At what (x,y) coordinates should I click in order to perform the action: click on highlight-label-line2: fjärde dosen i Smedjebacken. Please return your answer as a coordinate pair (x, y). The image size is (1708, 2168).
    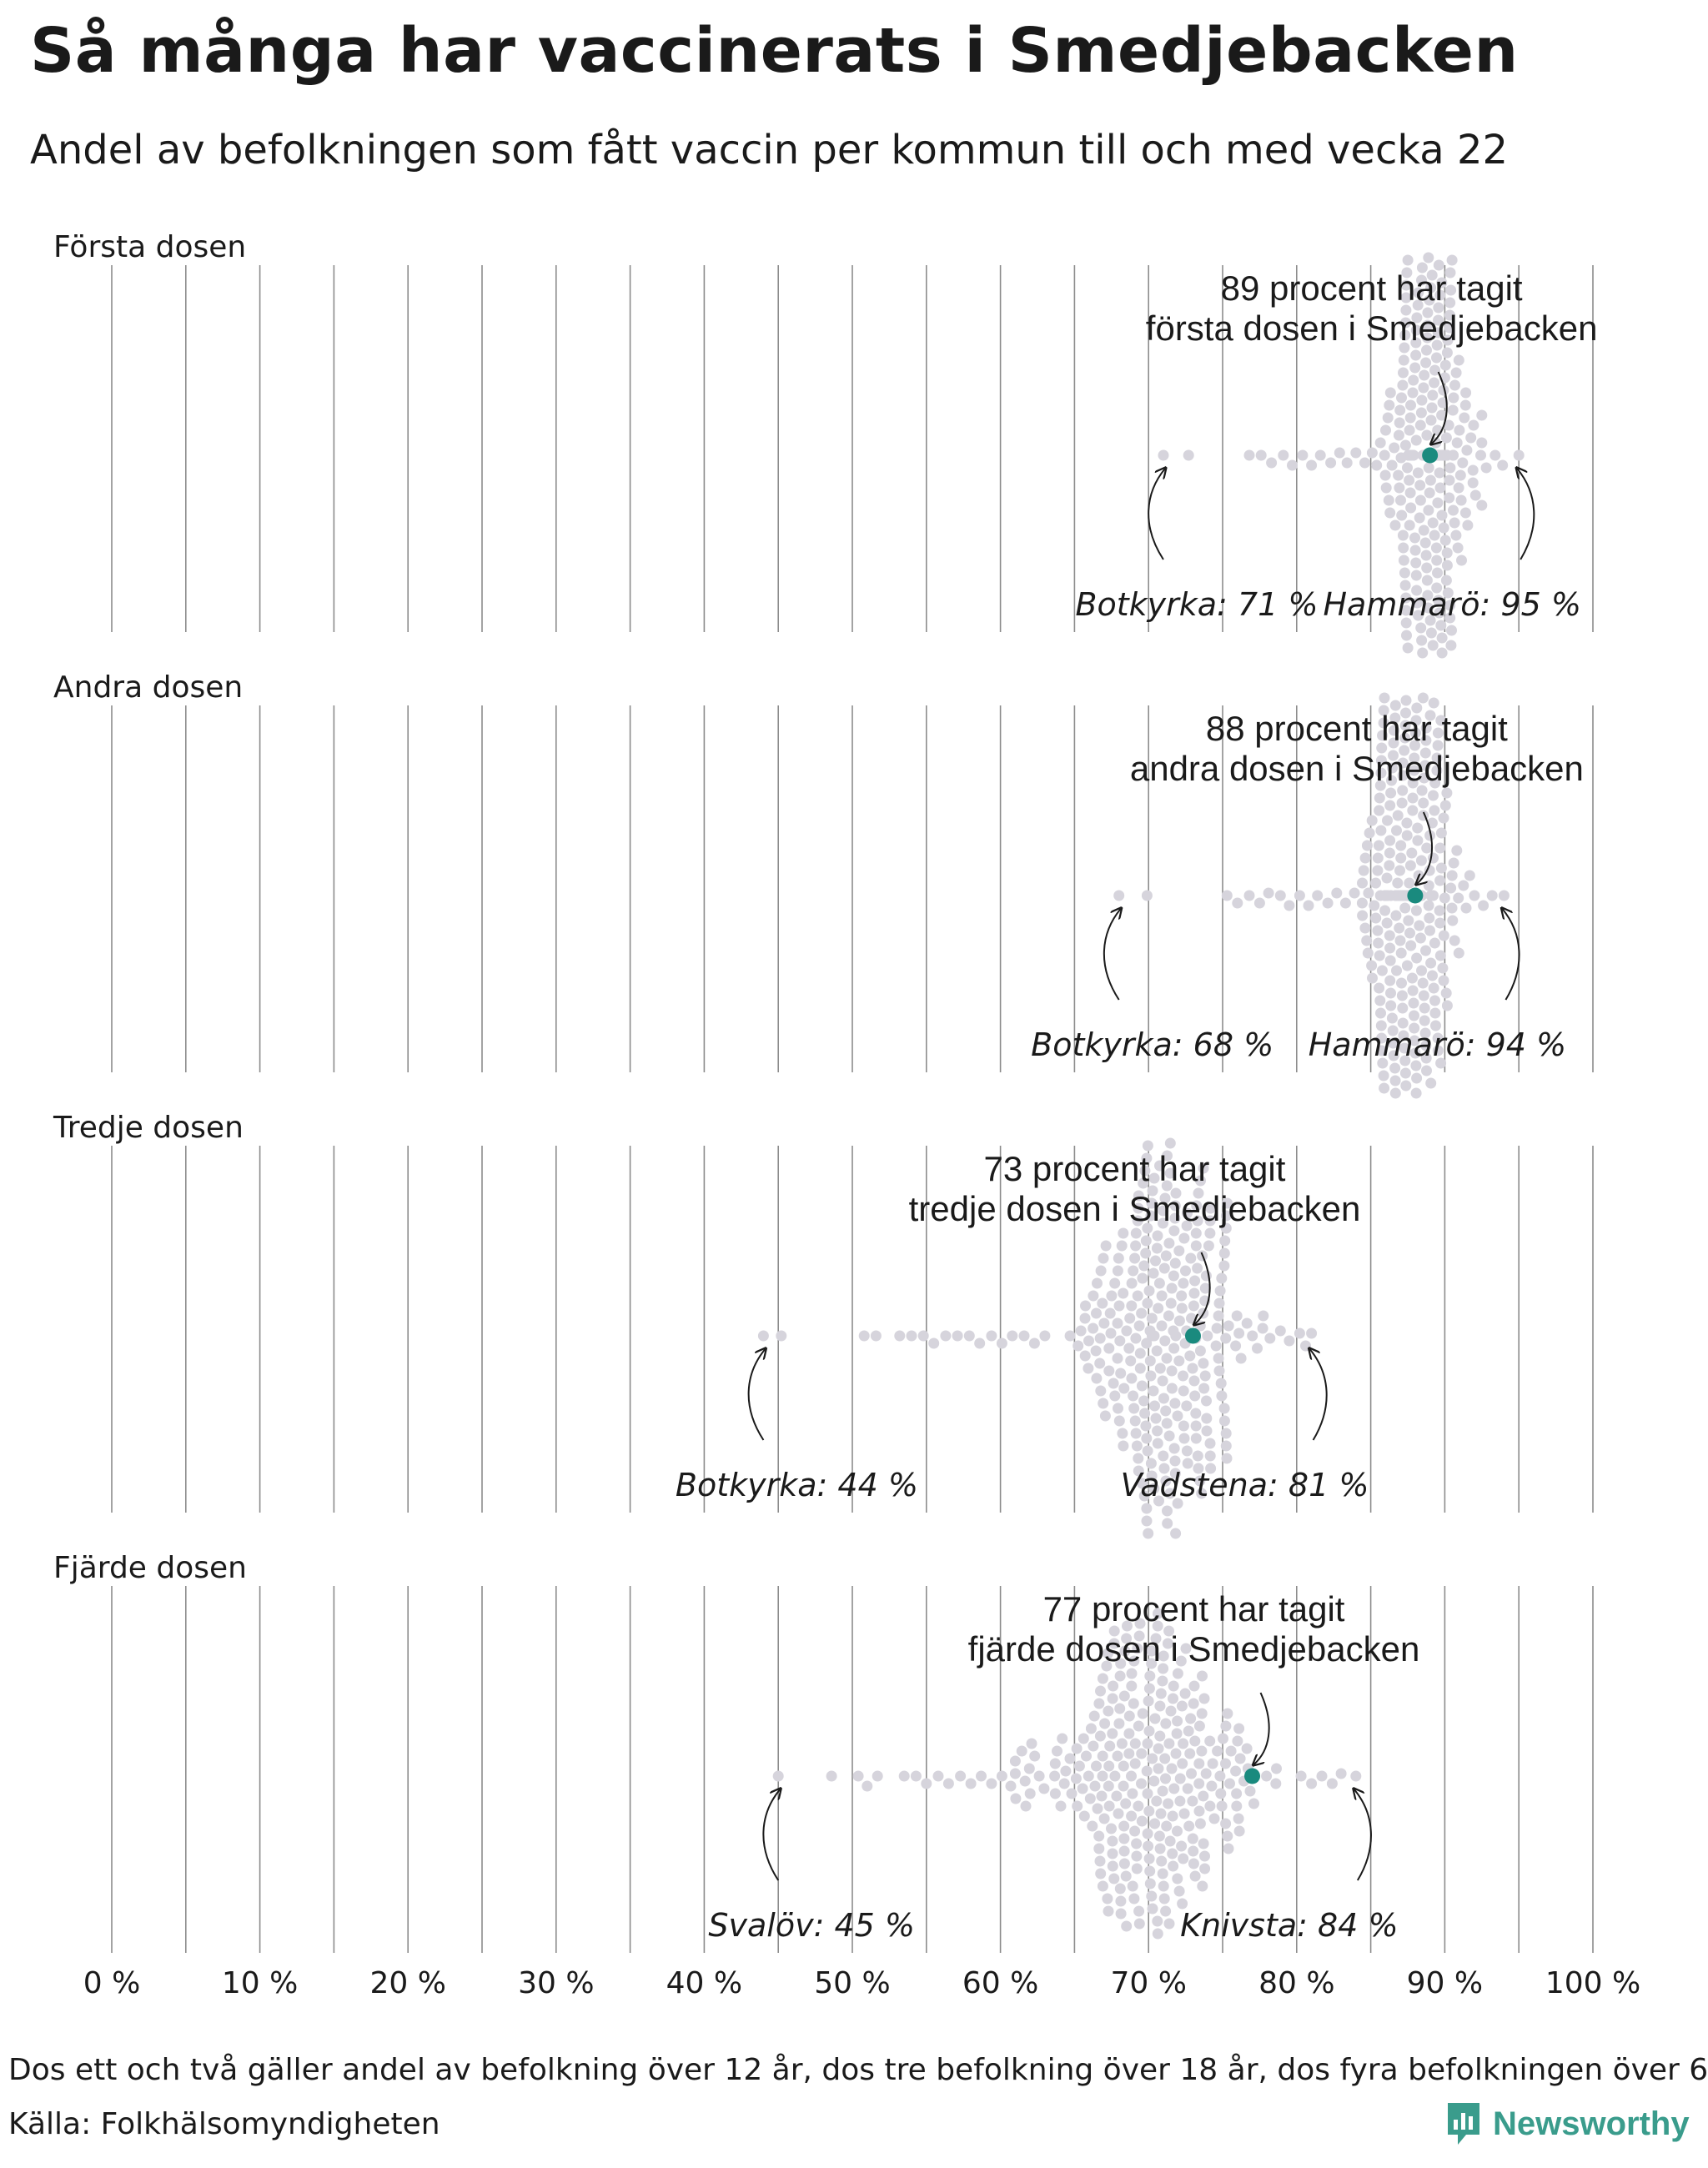
    Looking at the image, I should click on (1194, 1649).